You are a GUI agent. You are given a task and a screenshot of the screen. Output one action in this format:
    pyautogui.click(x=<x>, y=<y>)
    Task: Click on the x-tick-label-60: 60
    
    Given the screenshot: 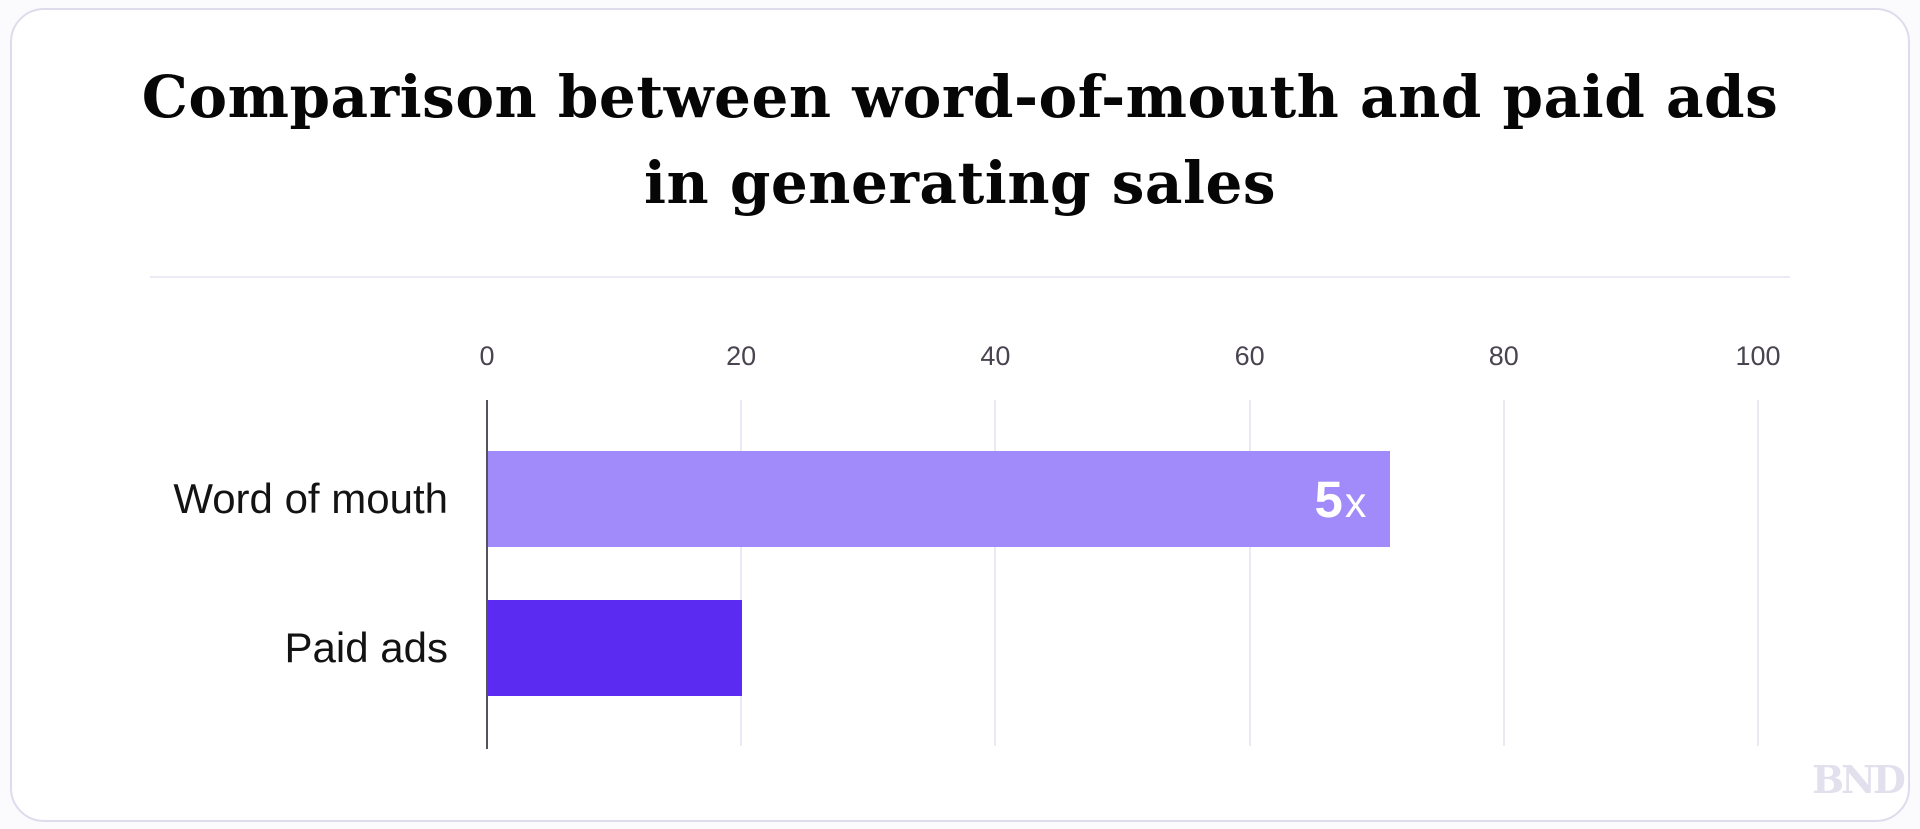 What is the action you would take?
    pyautogui.click(x=1249, y=356)
    